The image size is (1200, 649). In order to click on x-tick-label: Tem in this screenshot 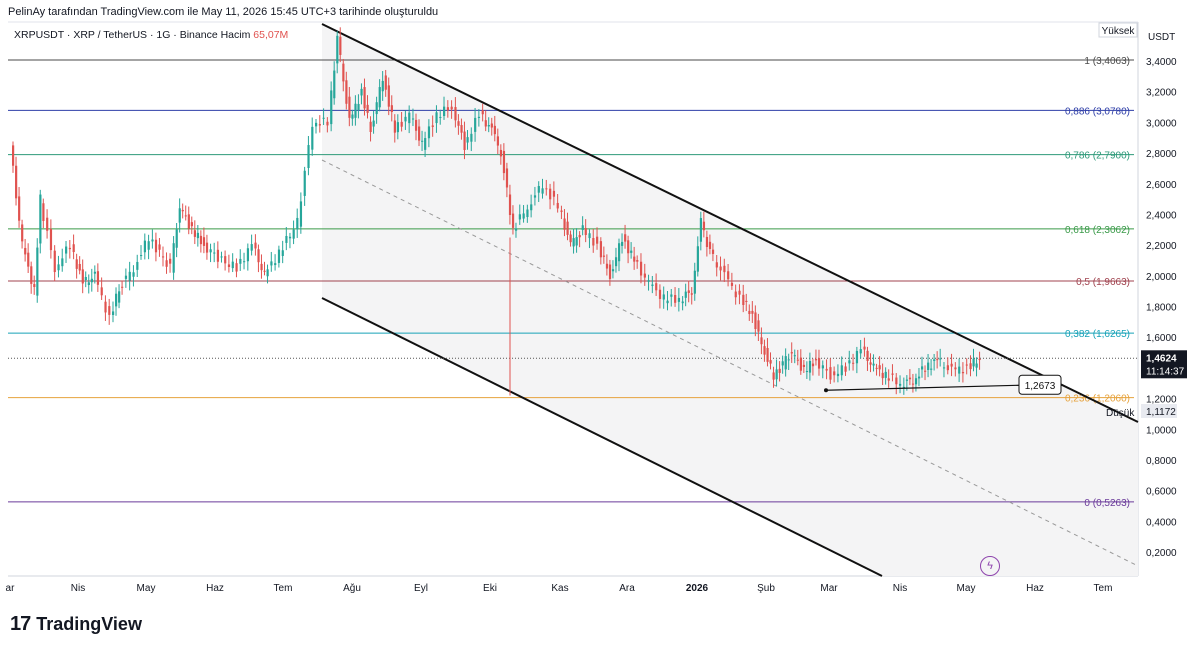, I will do `click(283, 588)`.